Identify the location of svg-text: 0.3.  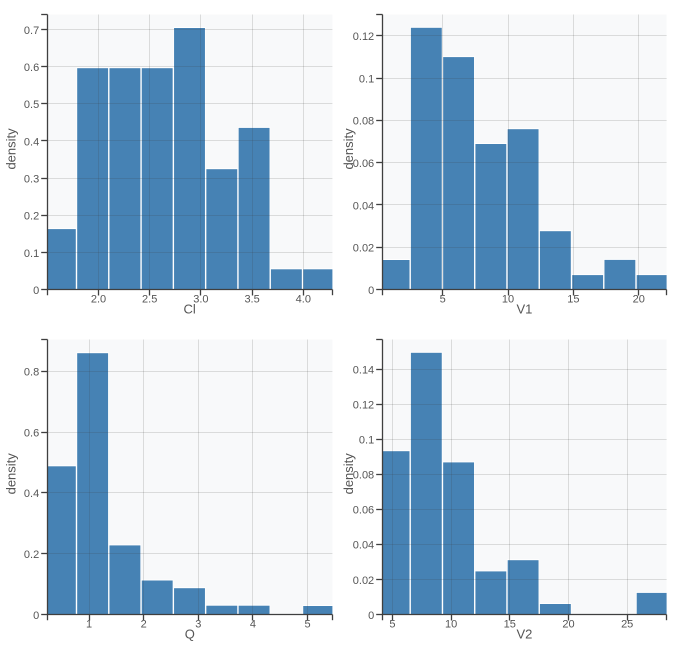
(31, 179).